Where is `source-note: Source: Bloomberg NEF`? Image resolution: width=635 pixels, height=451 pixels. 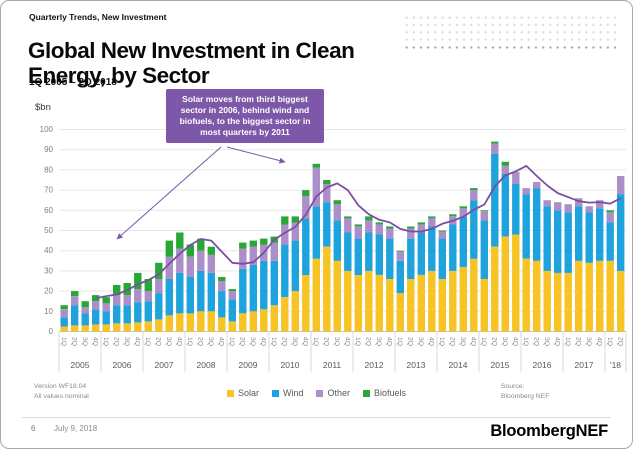
source-note: Source: Bloomberg NEF is located at coordinates (525, 392).